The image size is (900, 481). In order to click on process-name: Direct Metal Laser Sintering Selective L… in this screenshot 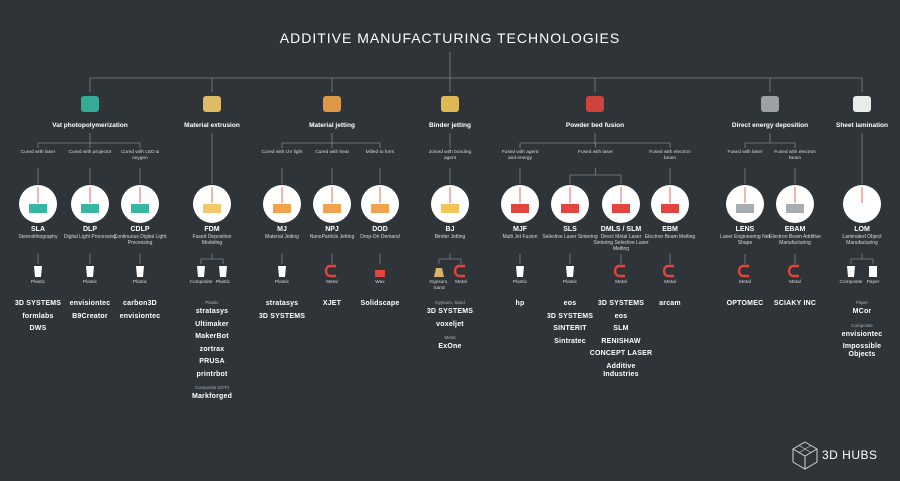, I will do `click(621, 243)`.